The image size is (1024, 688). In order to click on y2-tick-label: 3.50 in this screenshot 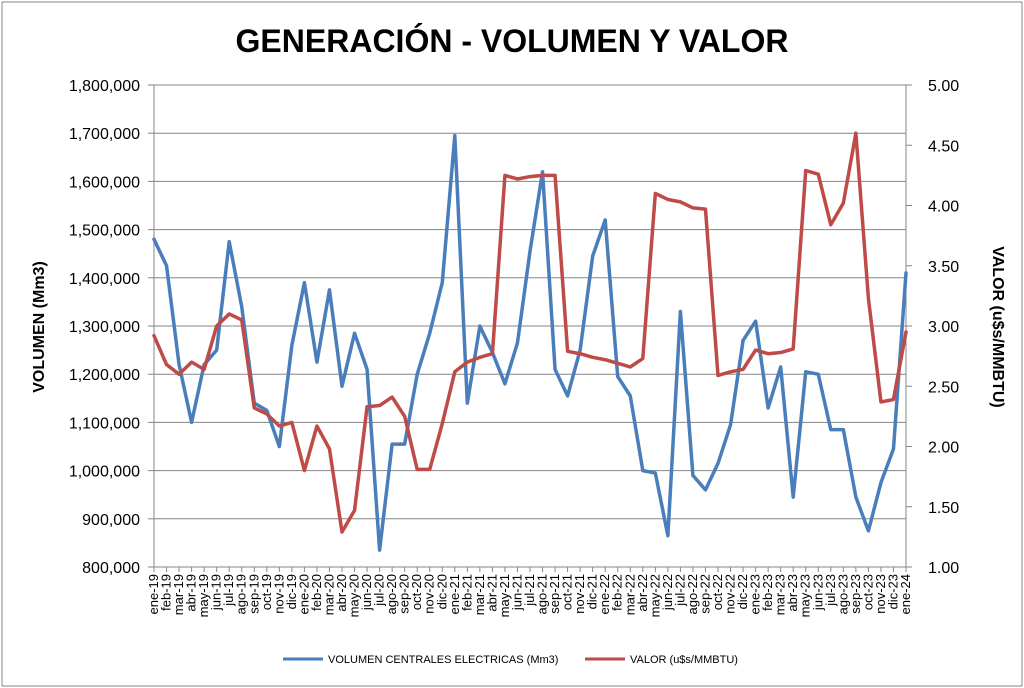, I will do `click(943, 267)`.